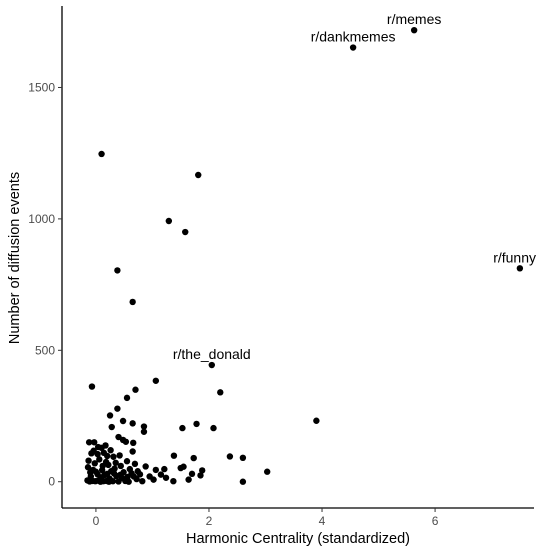 This screenshot has height=558, width=540. Describe the element at coordinates (209, 521) in the screenshot. I see `x-tick-label: 2` at that location.